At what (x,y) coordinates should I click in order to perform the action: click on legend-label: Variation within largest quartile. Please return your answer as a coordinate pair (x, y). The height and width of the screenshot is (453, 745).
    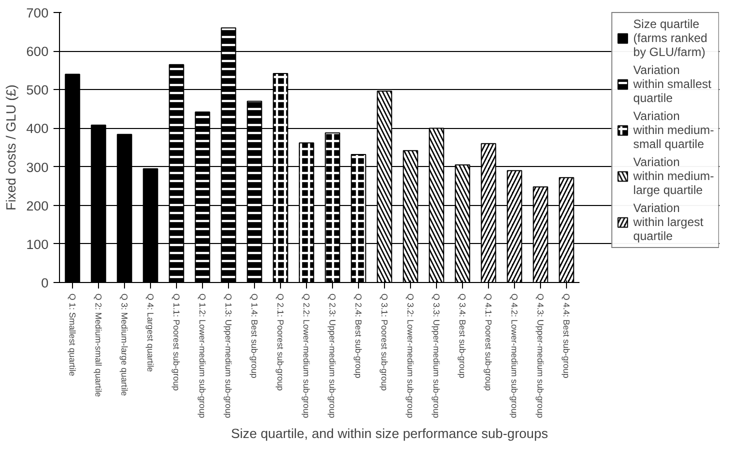
    Looking at the image, I should click on (668, 222).